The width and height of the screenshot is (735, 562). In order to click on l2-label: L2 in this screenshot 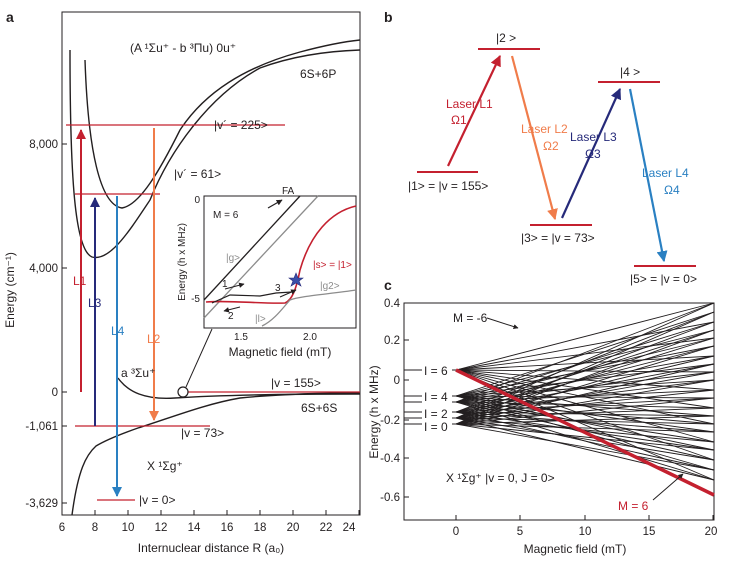, I will do `click(154, 339)`.